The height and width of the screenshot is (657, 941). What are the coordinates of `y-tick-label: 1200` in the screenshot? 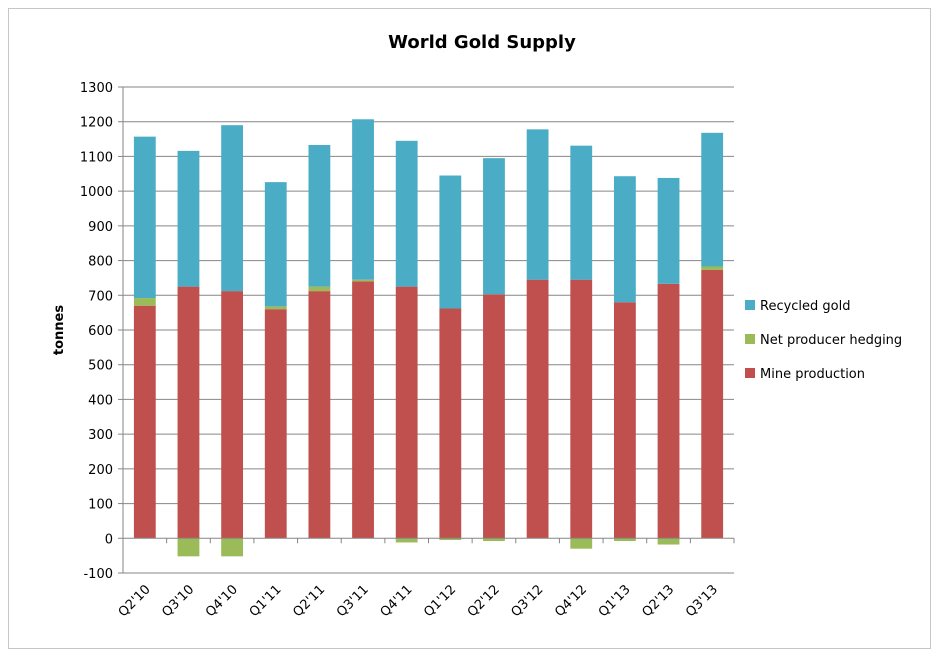 It's located at (96, 123).